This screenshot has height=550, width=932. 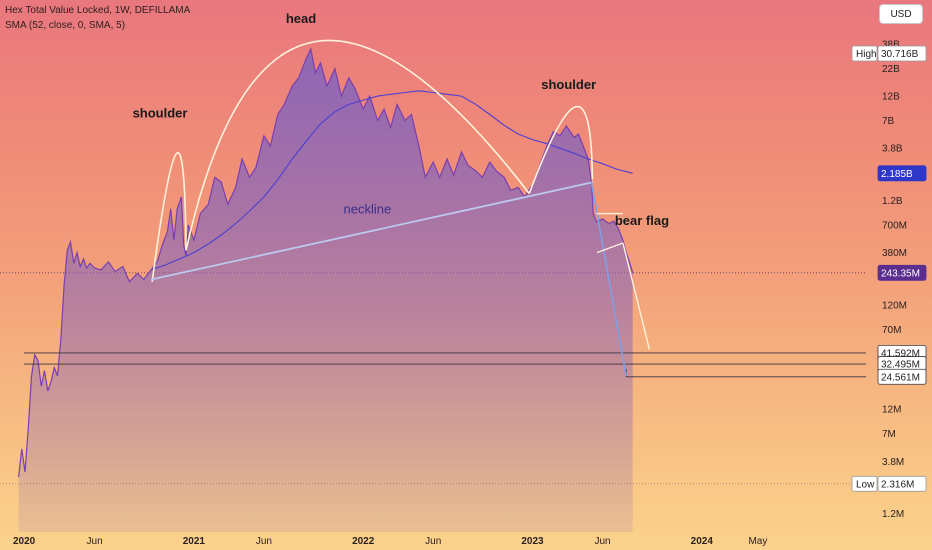 What do you see at coordinates (702, 541) in the screenshot?
I see `x-tick-8: 2024` at bounding box center [702, 541].